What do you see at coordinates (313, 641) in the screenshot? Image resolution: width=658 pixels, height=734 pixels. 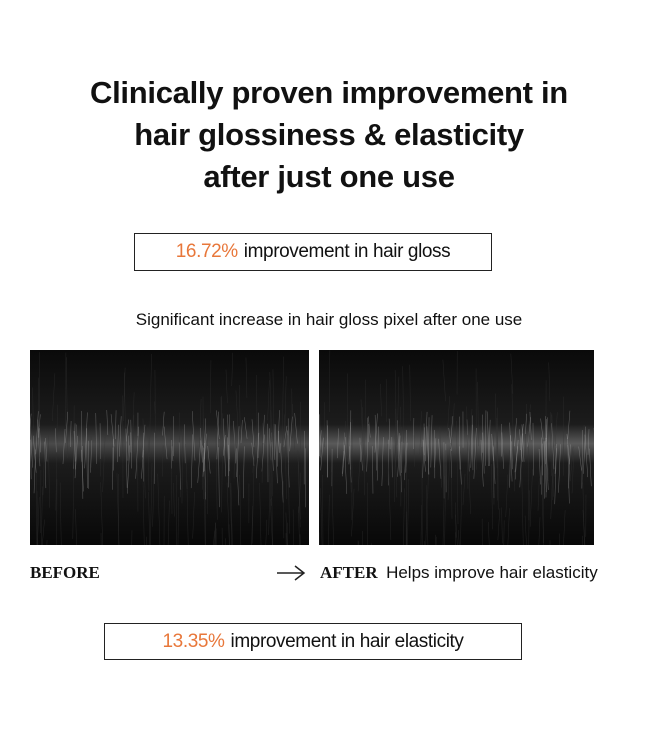 I see `stat-box: 13.35% improvement in hair elasticity` at bounding box center [313, 641].